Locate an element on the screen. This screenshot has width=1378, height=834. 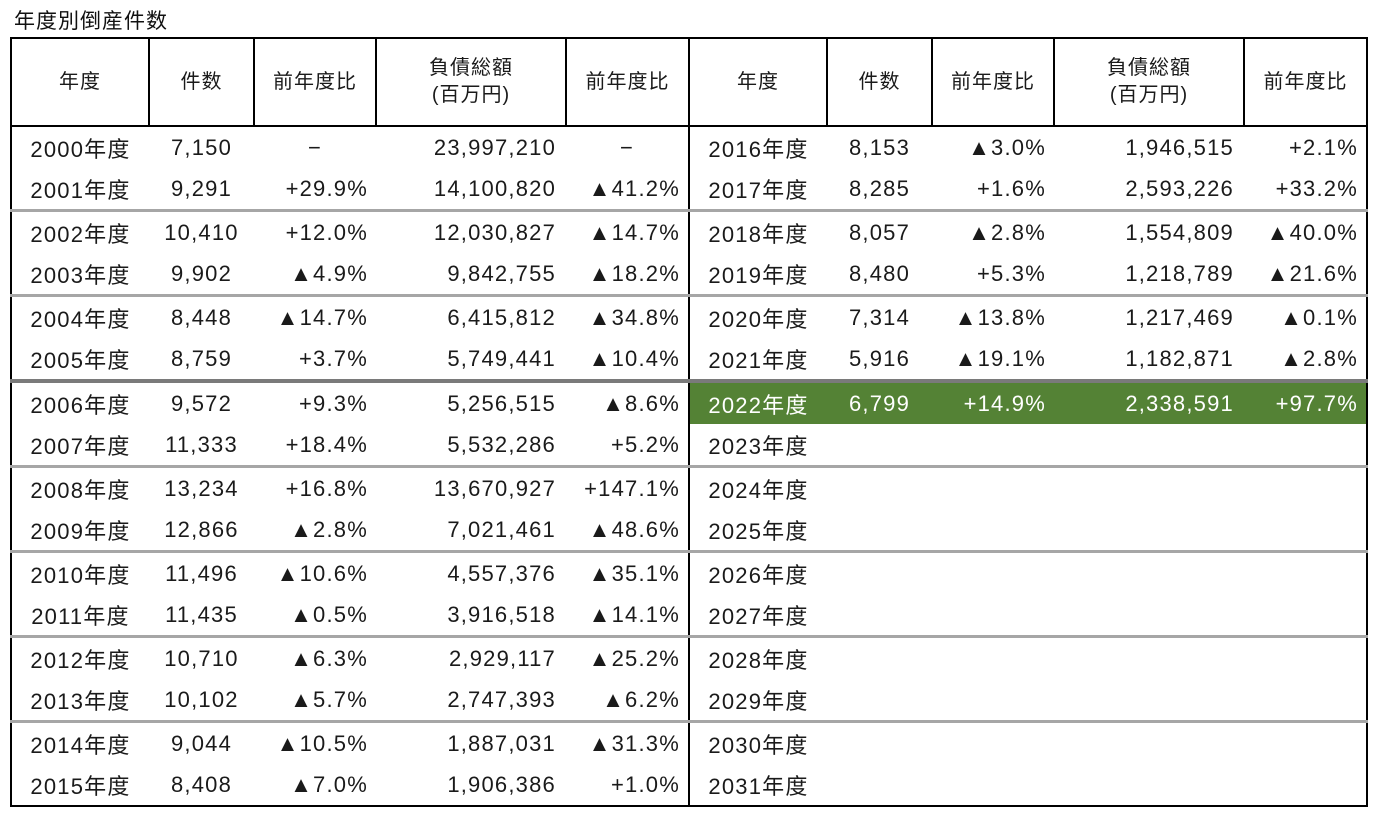
debt-yoy-cell: +33.2% is located at coordinates (1305, 190).